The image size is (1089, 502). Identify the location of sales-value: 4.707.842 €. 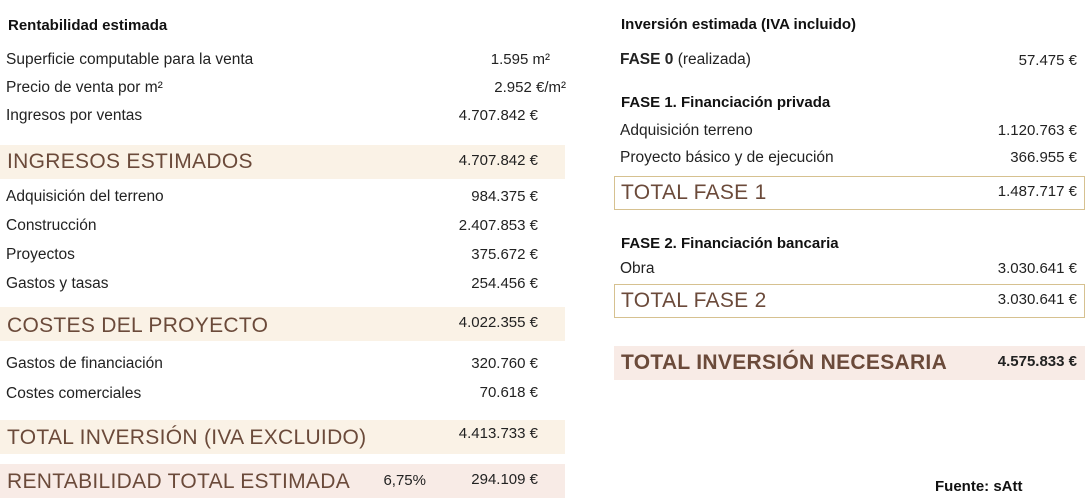
(498, 115).